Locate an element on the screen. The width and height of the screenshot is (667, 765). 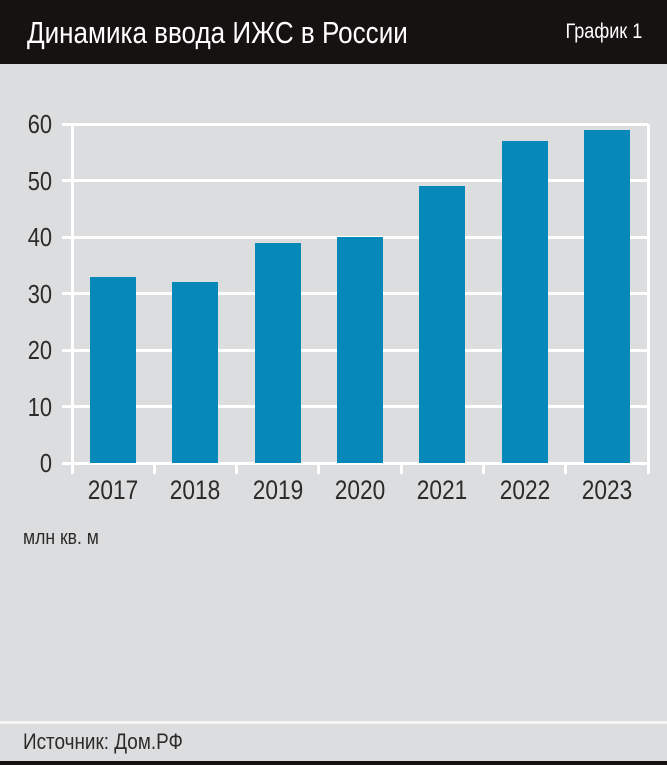
y-axis-label: 50 is located at coordinates (39, 180).